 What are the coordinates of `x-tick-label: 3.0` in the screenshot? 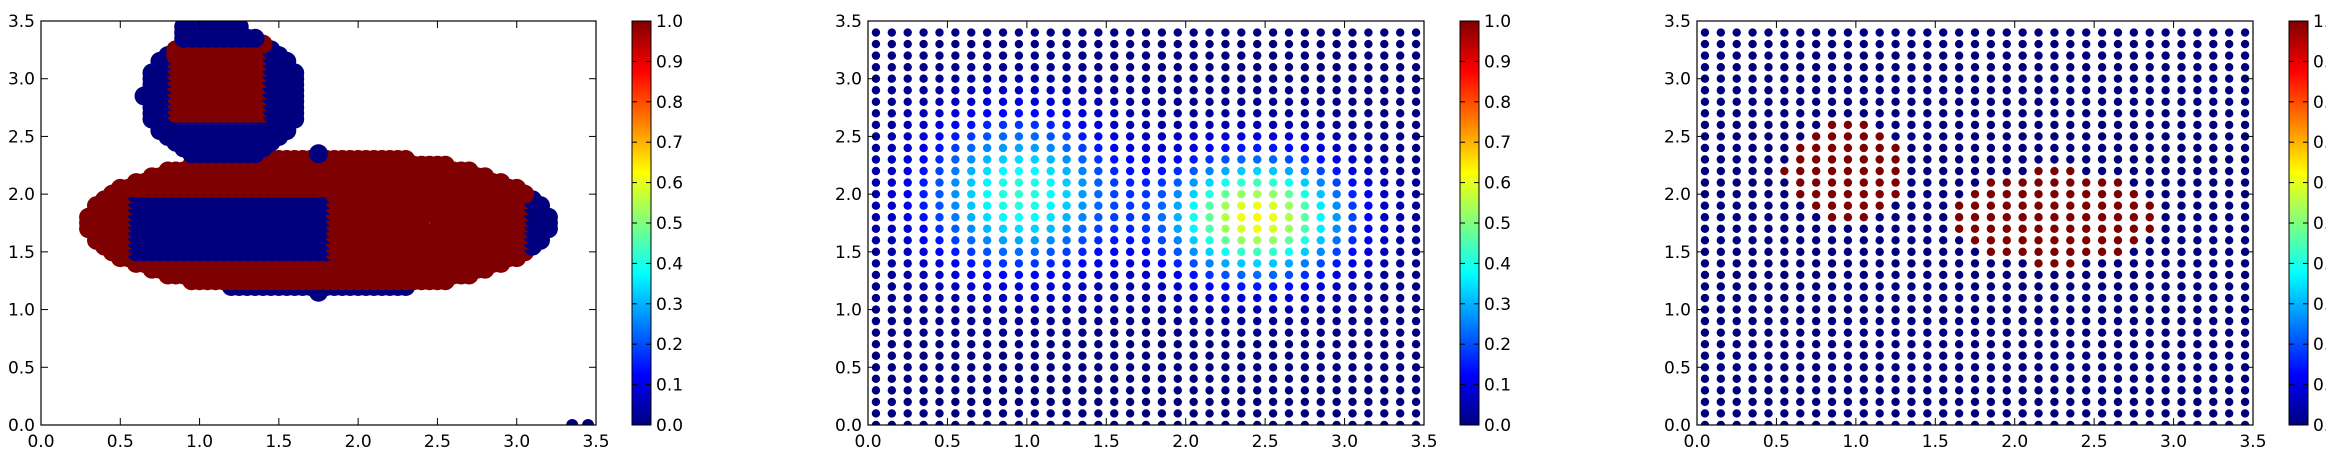 It's located at (2173, 442).